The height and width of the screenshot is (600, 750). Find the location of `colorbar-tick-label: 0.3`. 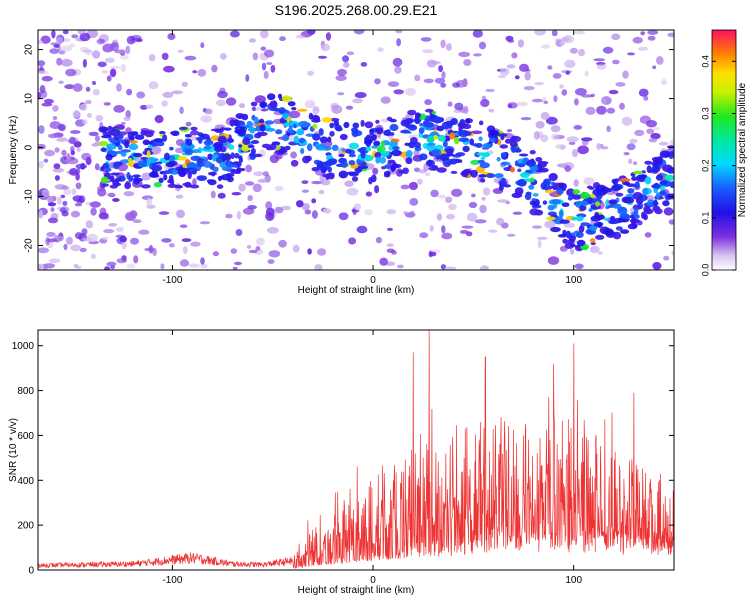

colorbar-tick-label: 0.3 is located at coordinates (705, 113).